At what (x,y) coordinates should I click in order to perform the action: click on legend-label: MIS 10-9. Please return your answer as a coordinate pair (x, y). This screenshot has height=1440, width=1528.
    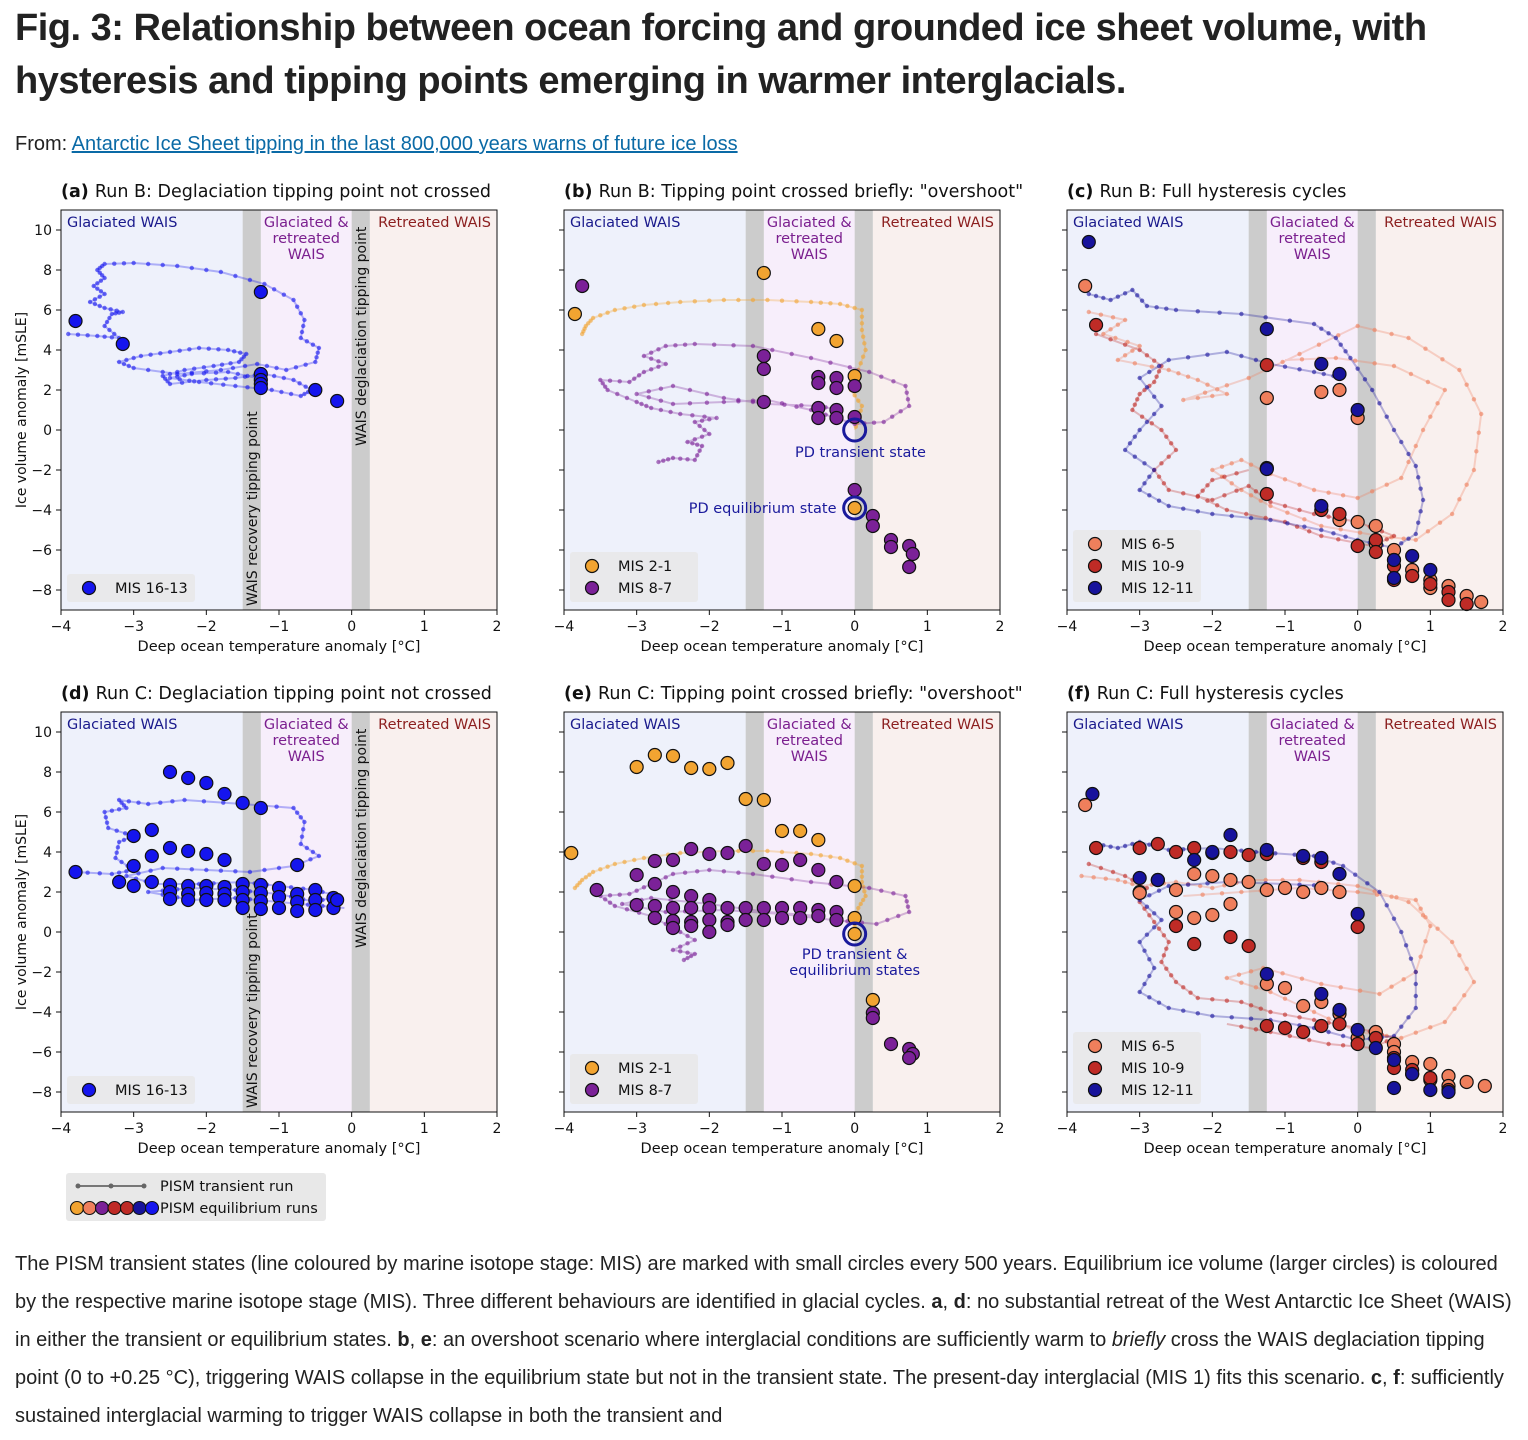
    Looking at the image, I should click on (1153, 567).